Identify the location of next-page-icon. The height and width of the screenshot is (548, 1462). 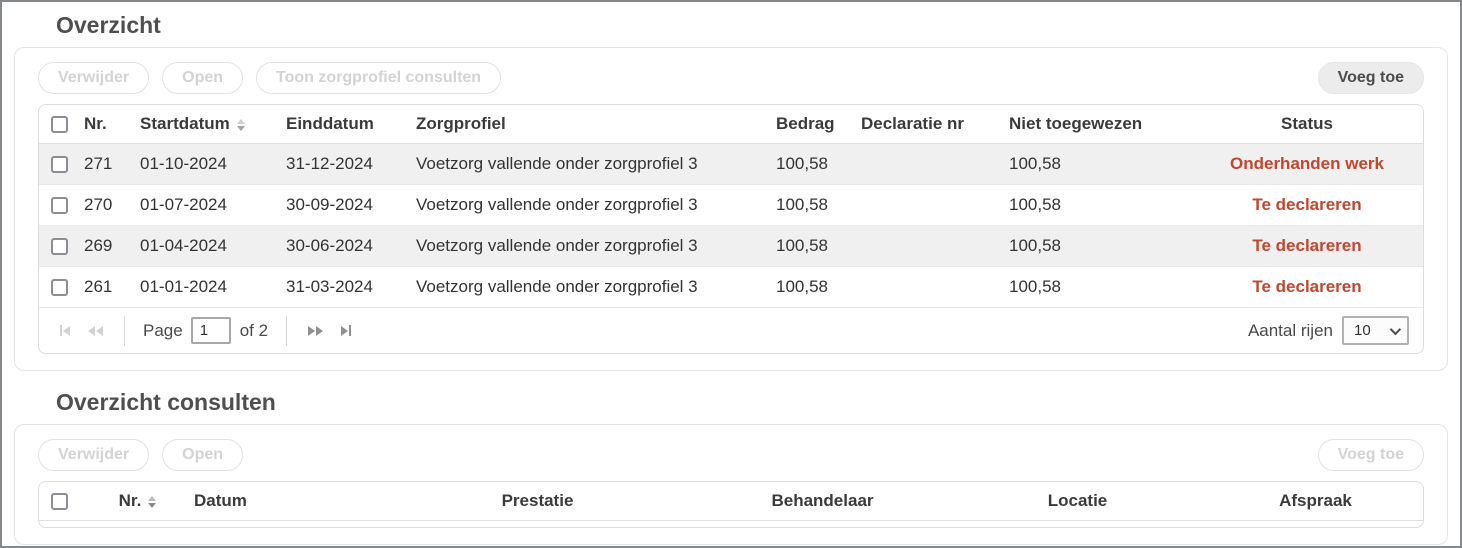
(316, 330).